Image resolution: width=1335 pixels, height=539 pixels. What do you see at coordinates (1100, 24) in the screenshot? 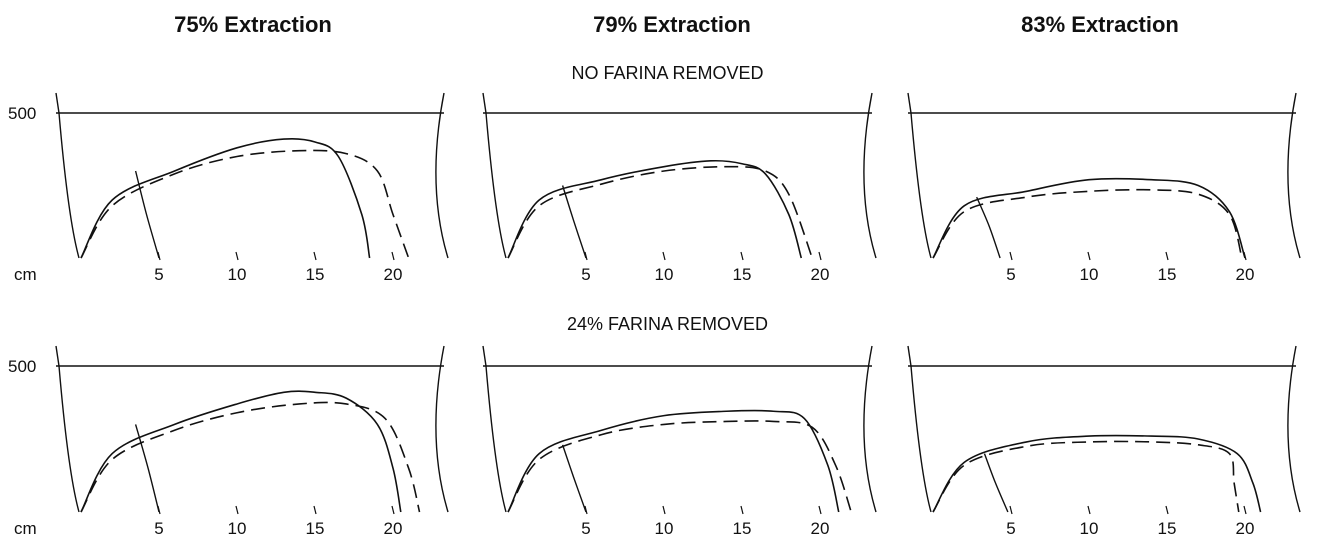
I see `column-title-83: 83% Extraction` at bounding box center [1100, 24].